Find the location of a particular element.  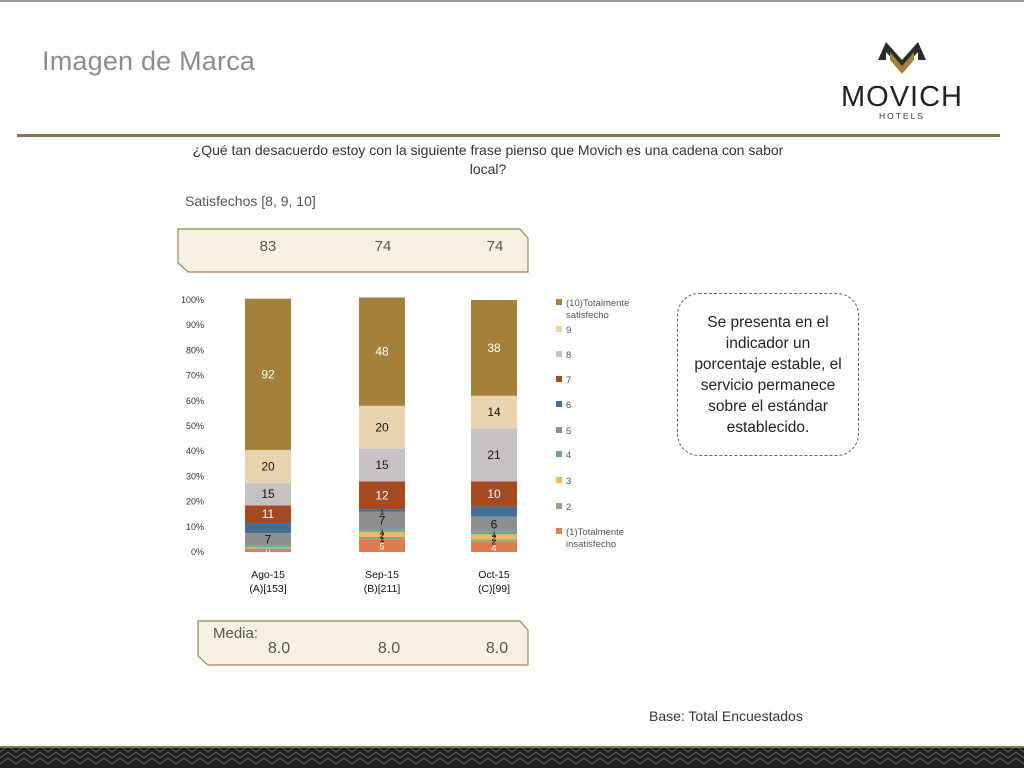

legend-label: 3 is located at coordinates (568, 481).